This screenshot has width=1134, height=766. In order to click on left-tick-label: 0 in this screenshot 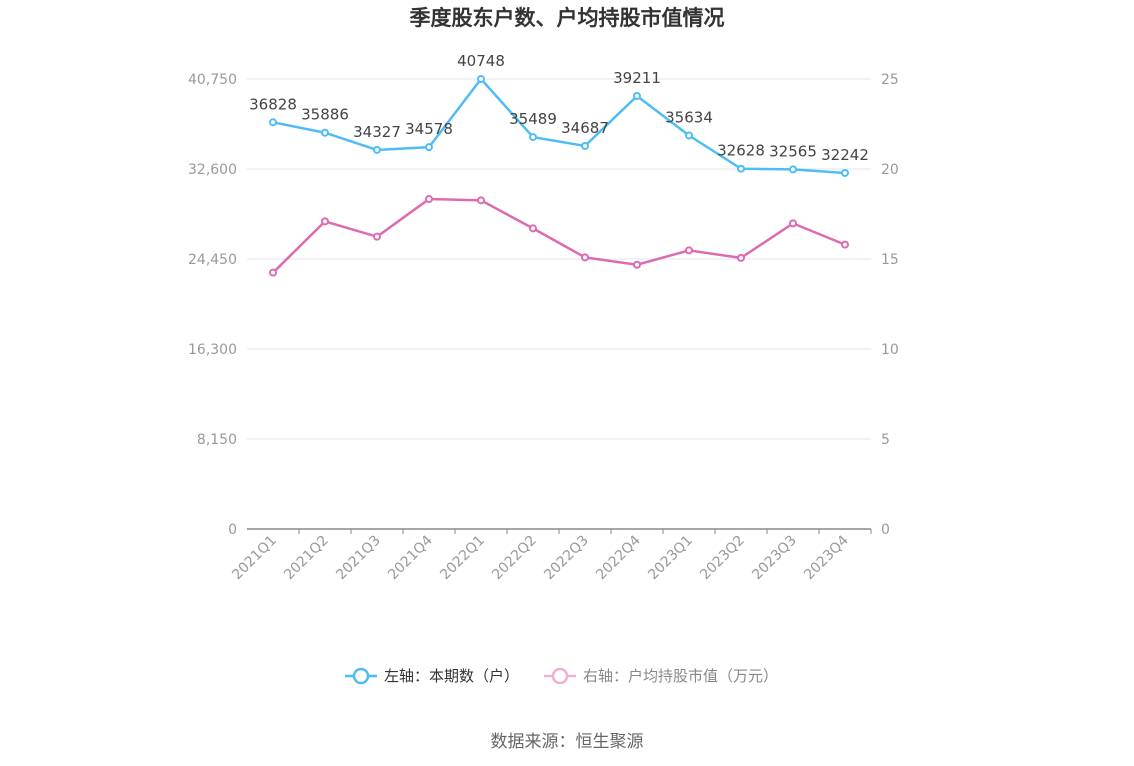, I will do `click(232, 530)`.